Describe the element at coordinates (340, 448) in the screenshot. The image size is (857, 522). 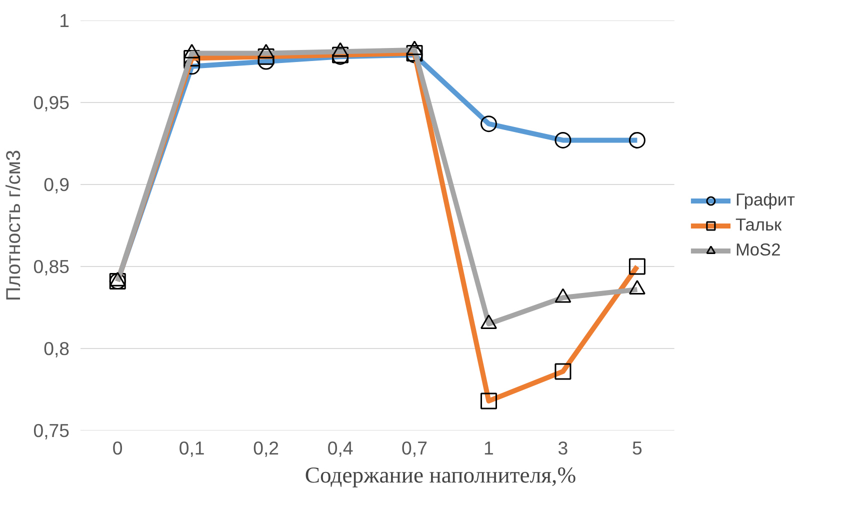
I see `x-tick-label: 0,4` at that location.